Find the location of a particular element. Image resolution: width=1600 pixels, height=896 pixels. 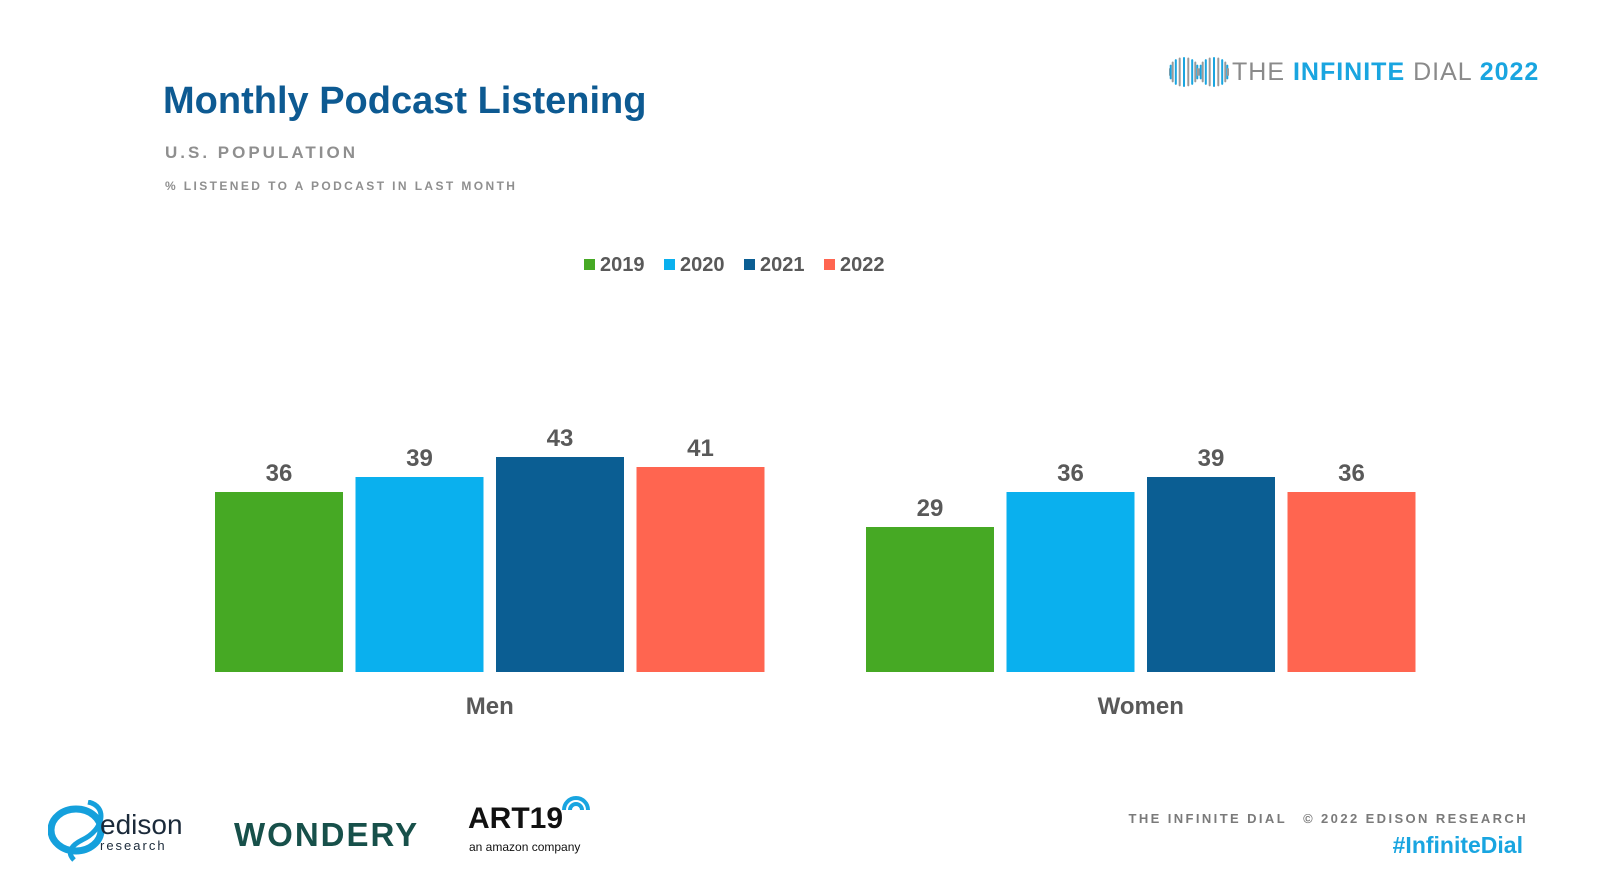

bar-women-2021 is located at coordinates (1211, 574).